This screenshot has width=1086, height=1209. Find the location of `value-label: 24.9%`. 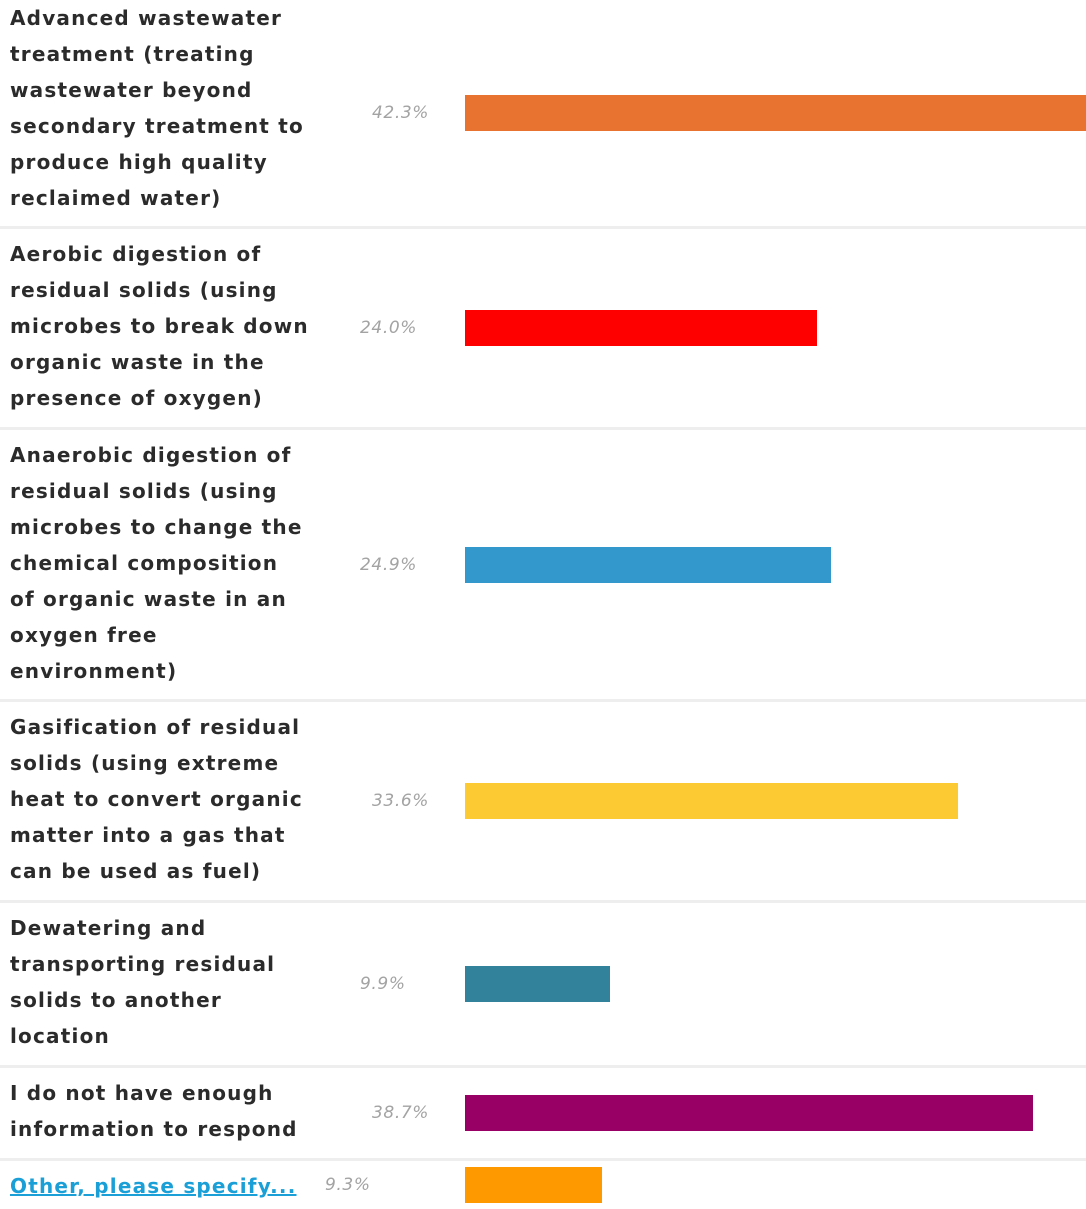

value-label: 24.9% is located at coordinates (389, 564).